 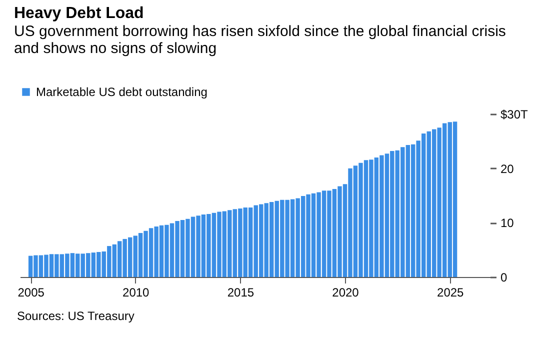 I want to click on chart-title: Heavy Debt Load, so click(x=79, y=13).